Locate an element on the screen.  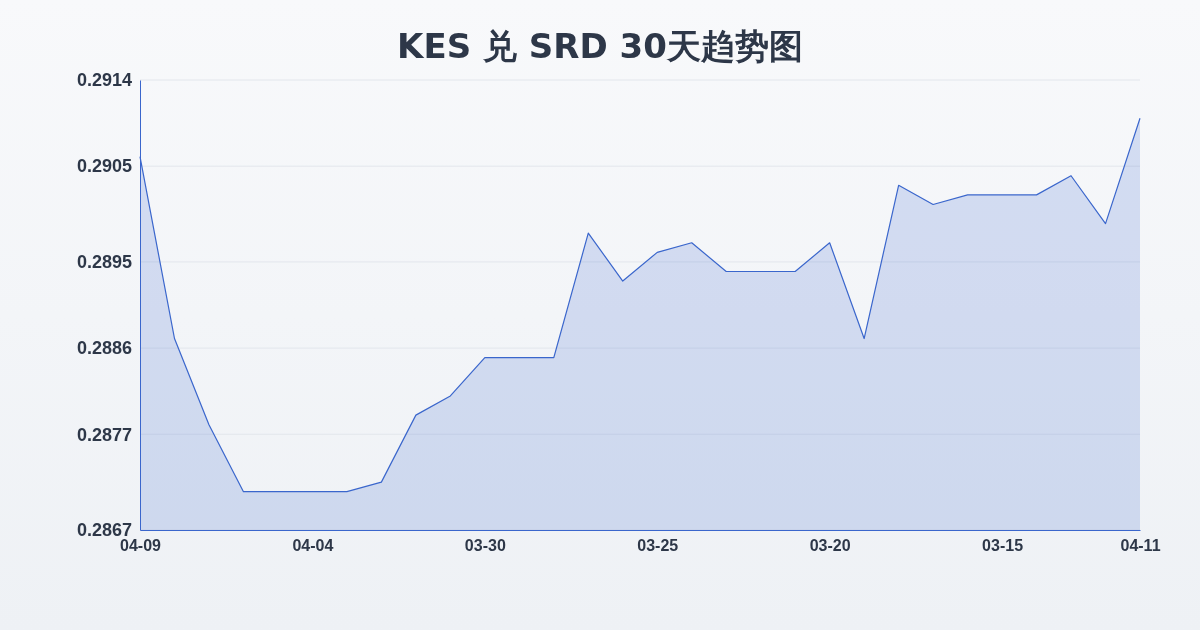
y-tick-label: 0.2895 is located at coordinates (104, 262).